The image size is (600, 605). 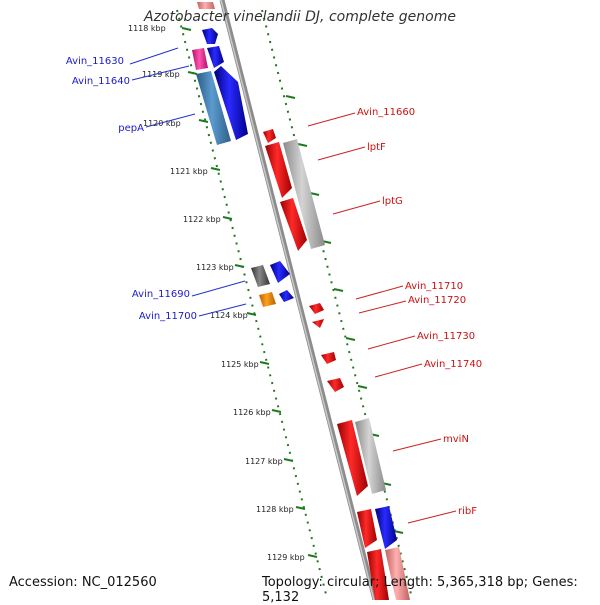 I want to click on kbp-label: 1121 kbp, so click(x=189, y=171).